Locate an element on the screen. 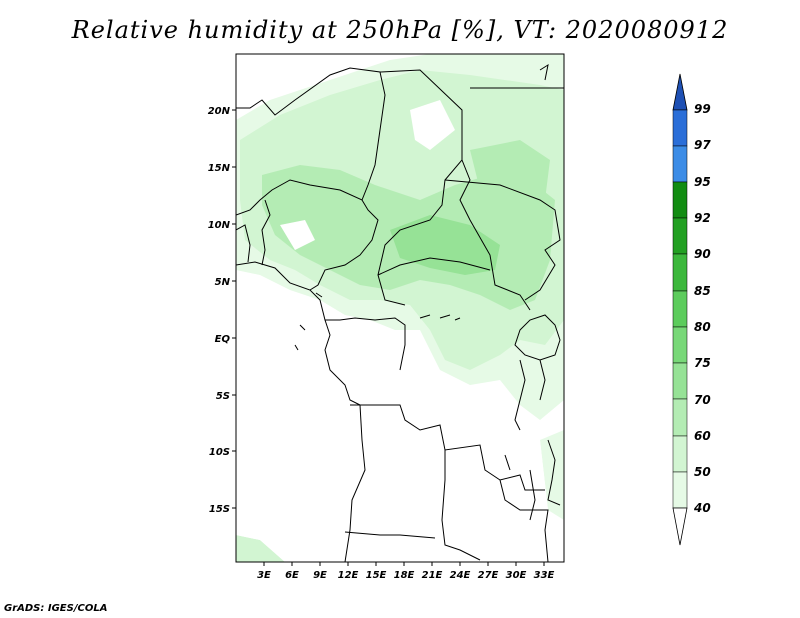 Image resolution: width=800 pixels, height=618 pixels. lat-label: 5N is located at coordinates (223, 282).